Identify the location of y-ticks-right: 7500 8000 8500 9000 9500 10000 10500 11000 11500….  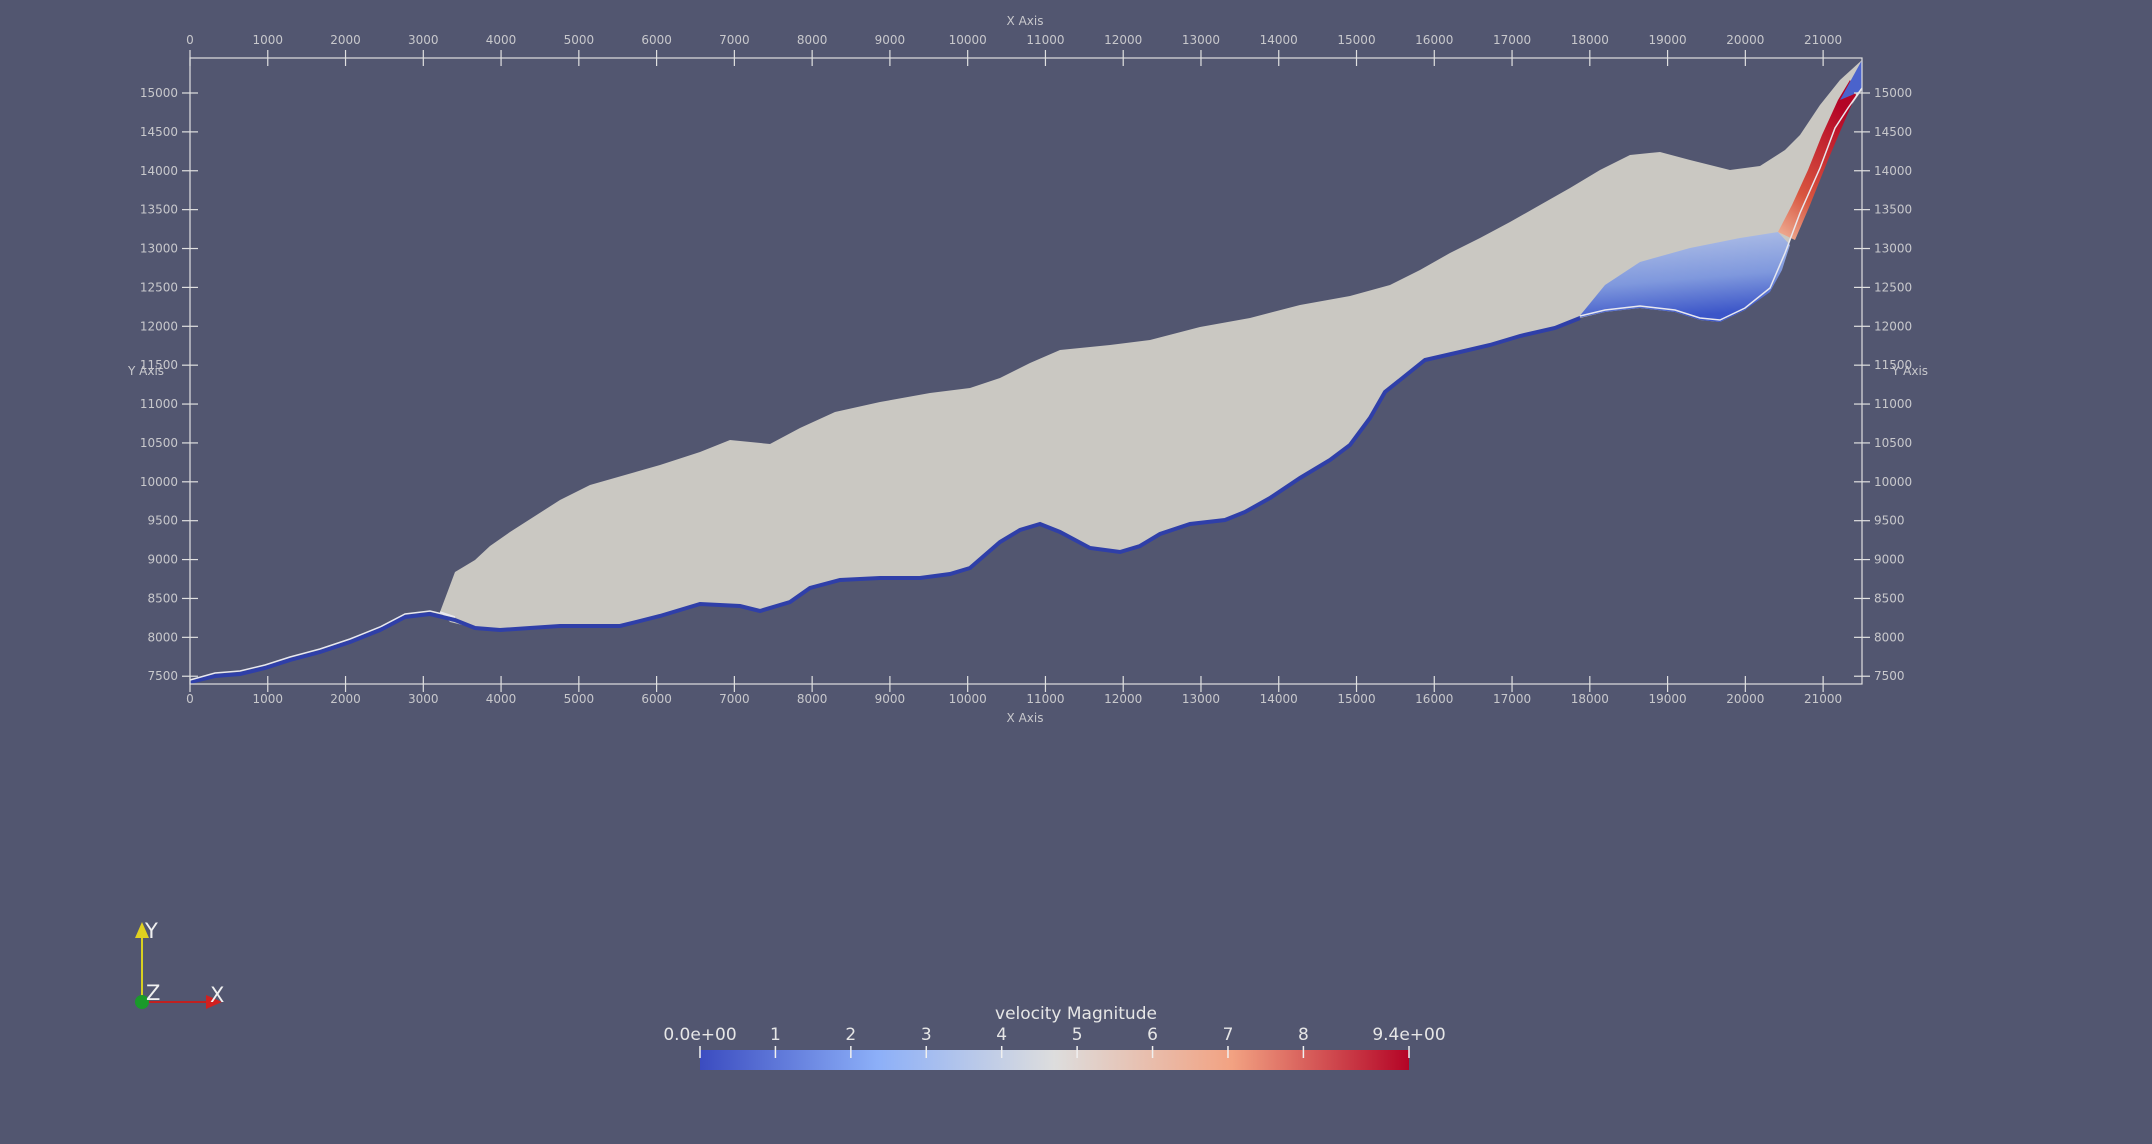
(1883, 384).